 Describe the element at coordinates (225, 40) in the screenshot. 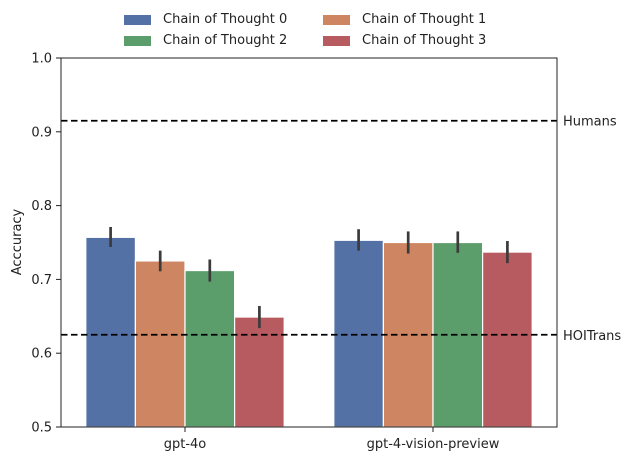

I see `legend-label: Chain of Thought 2` at that location.